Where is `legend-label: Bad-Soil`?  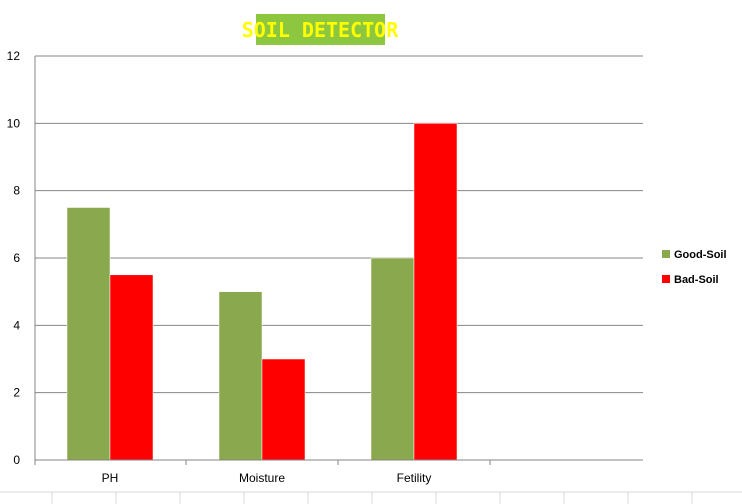 legend-label: Bad-Soil is located at coordinates (696, 280).